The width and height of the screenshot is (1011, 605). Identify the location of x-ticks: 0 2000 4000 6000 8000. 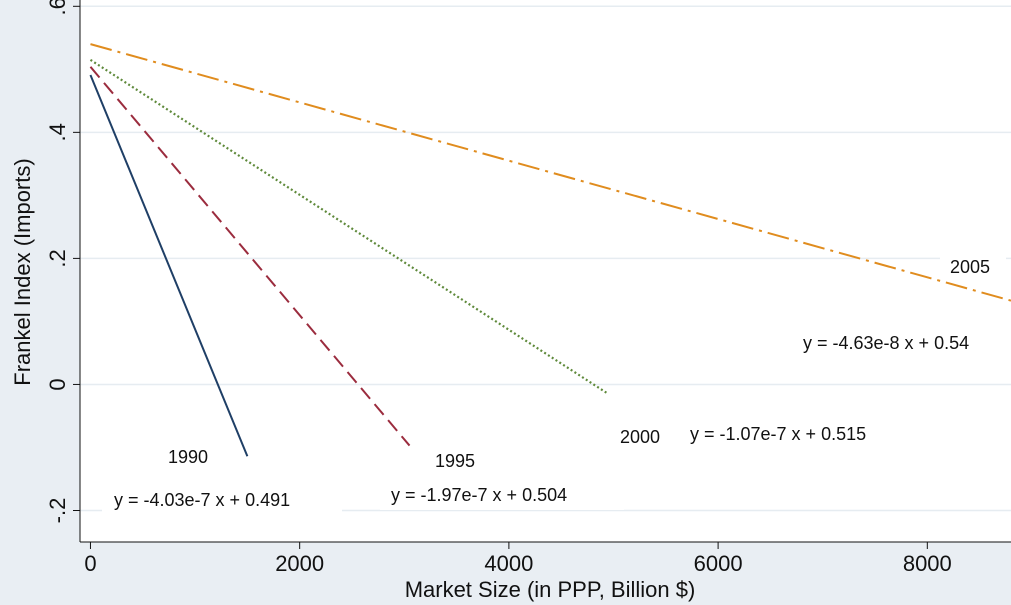
(518, 559).